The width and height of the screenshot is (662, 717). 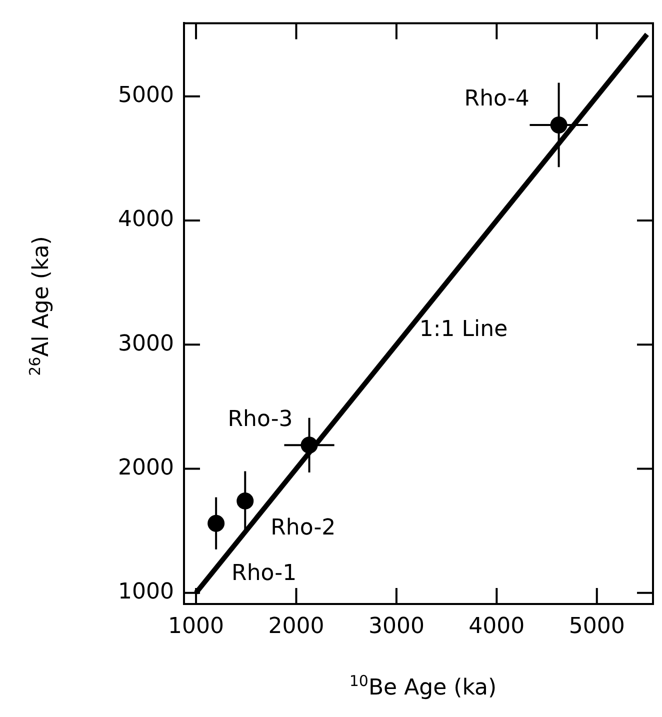 What do you see at coordinates (196, 626) in the screenshot?
I see `x-tick-label: 1000` at bounding box center [196, 626].